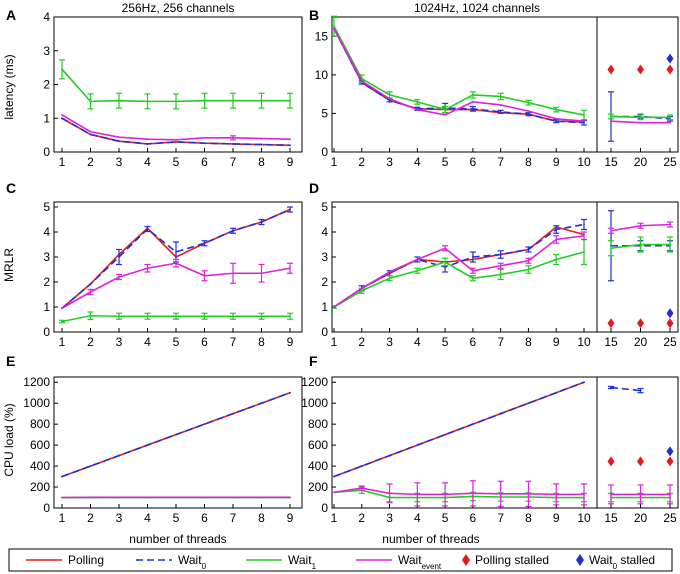 The image size is (680, 574). What do you see at coordinates (430, 539) in the screenshot?
I see `x-axis-label-right: number of threads` at bounding box center [430, 539].